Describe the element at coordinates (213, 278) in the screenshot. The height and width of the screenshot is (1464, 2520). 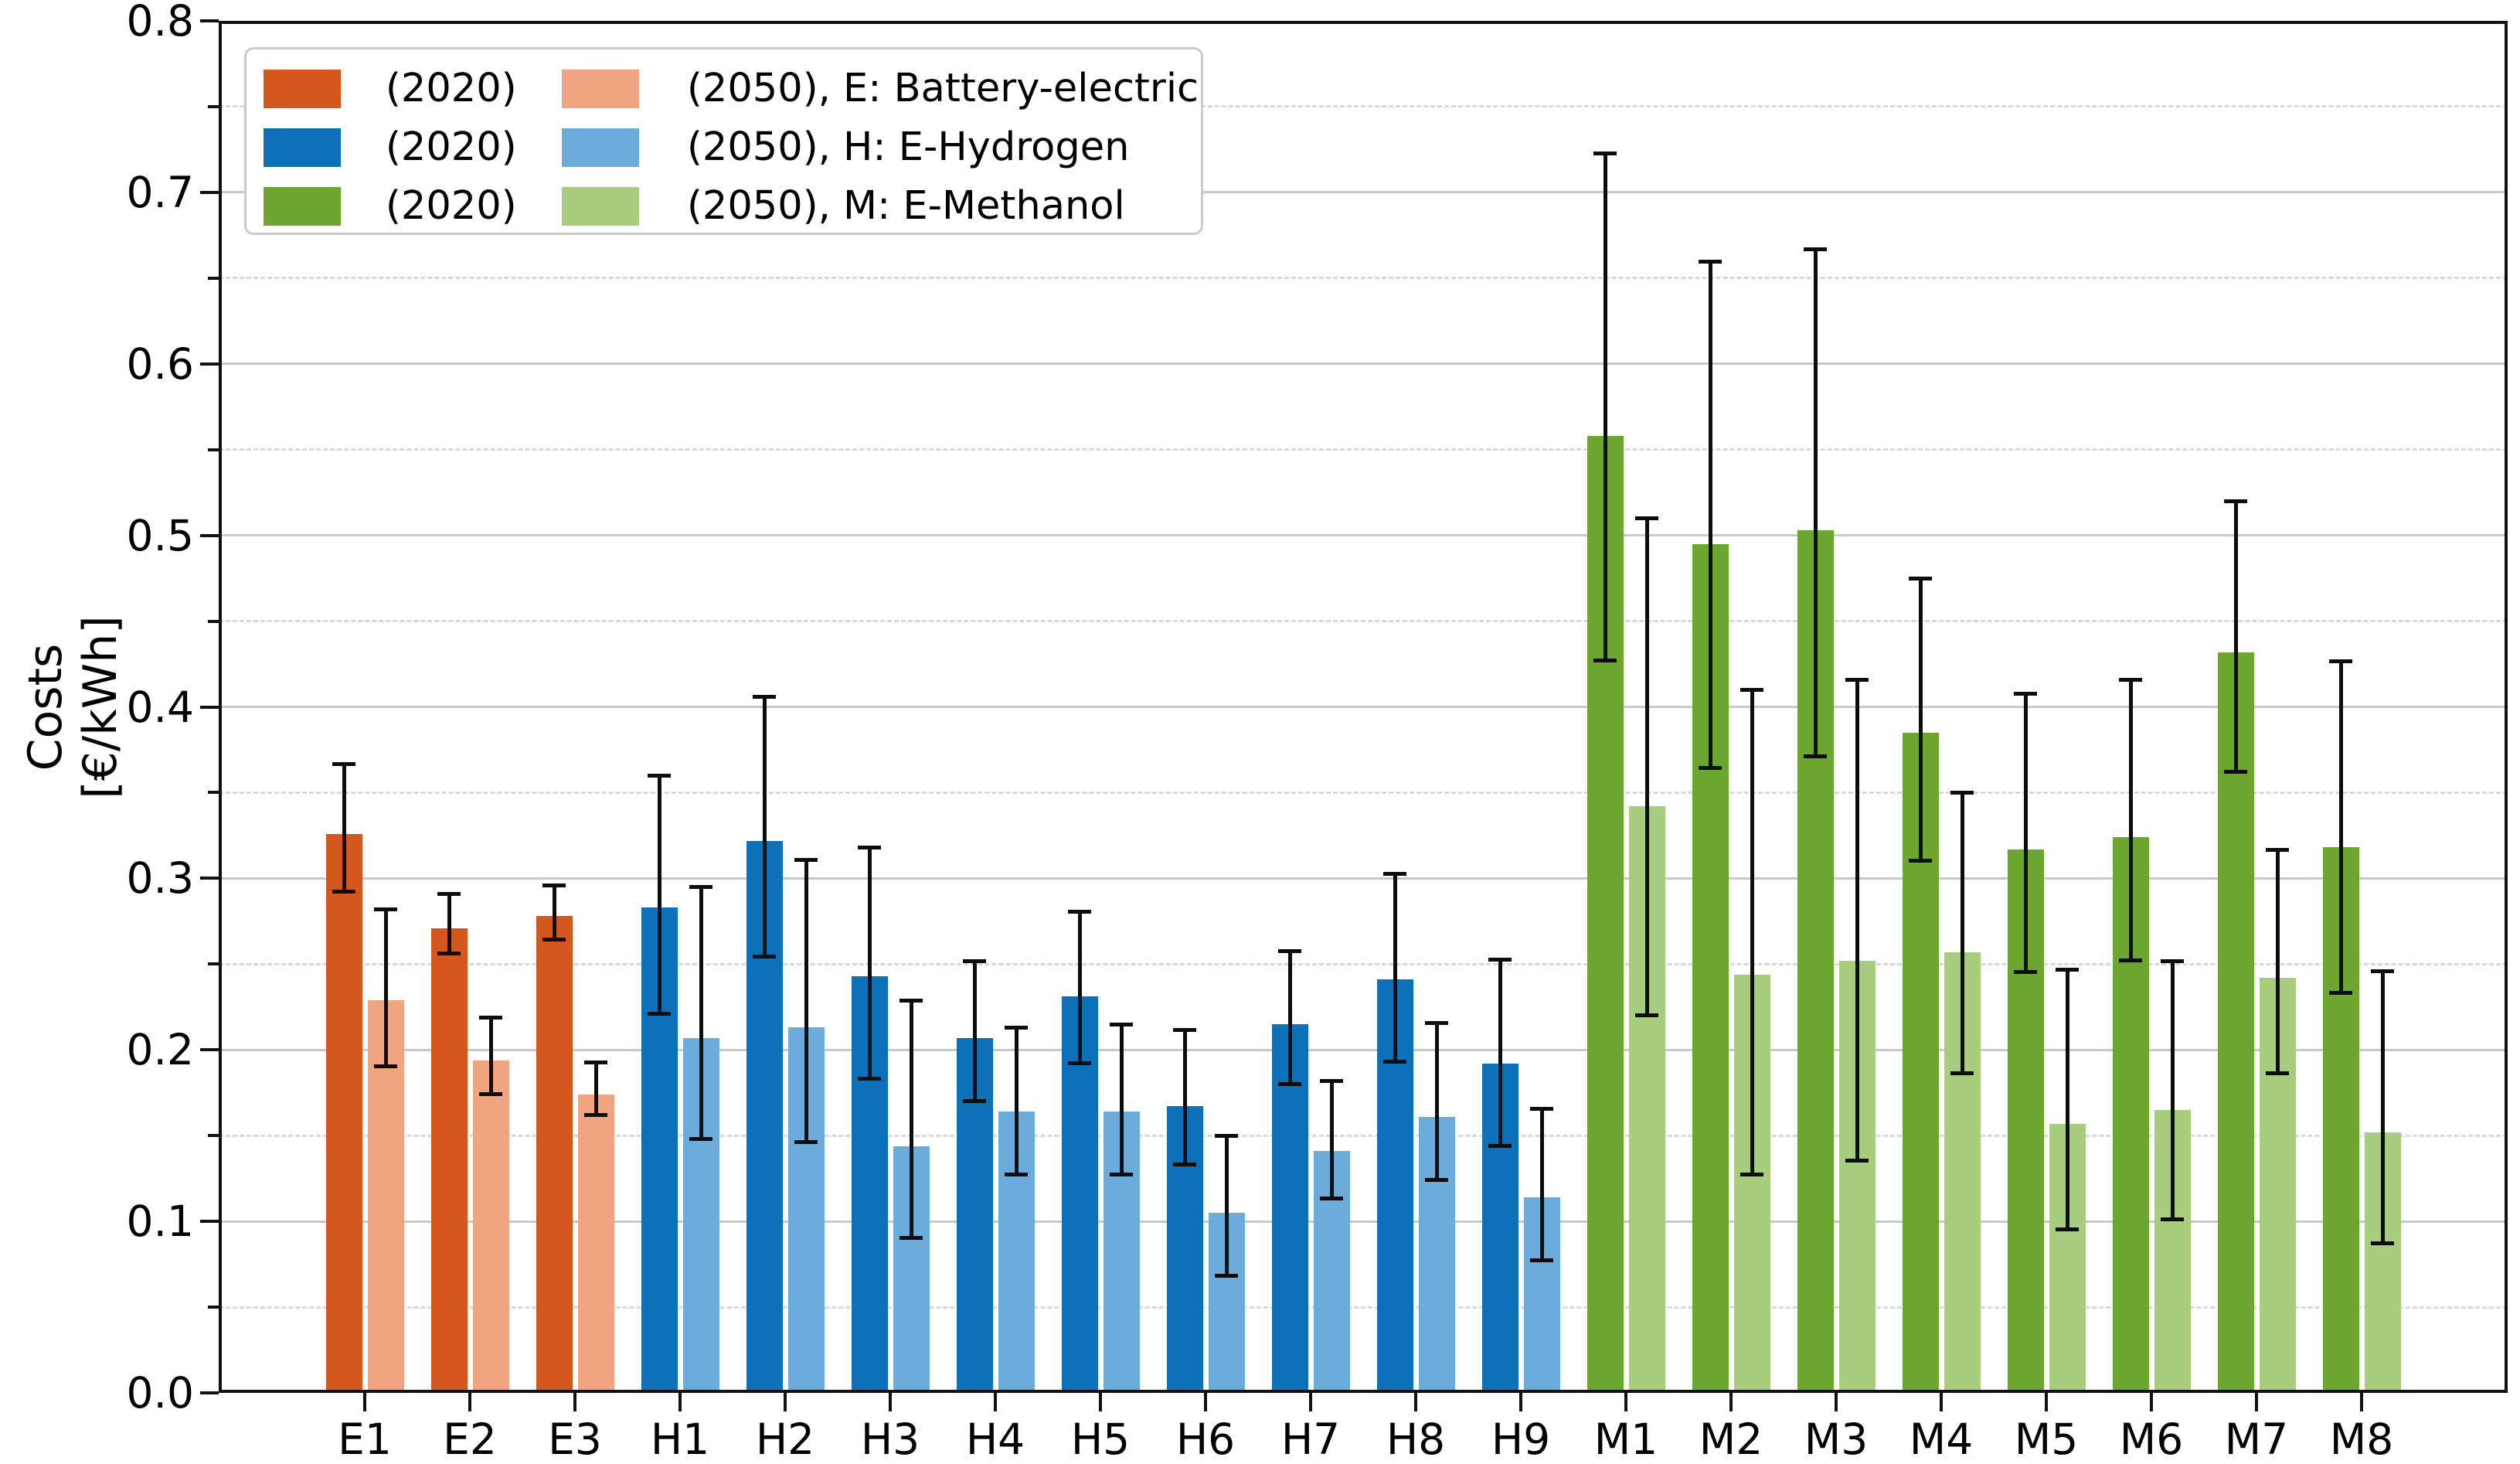
I see `y-tick-minor` at that location.